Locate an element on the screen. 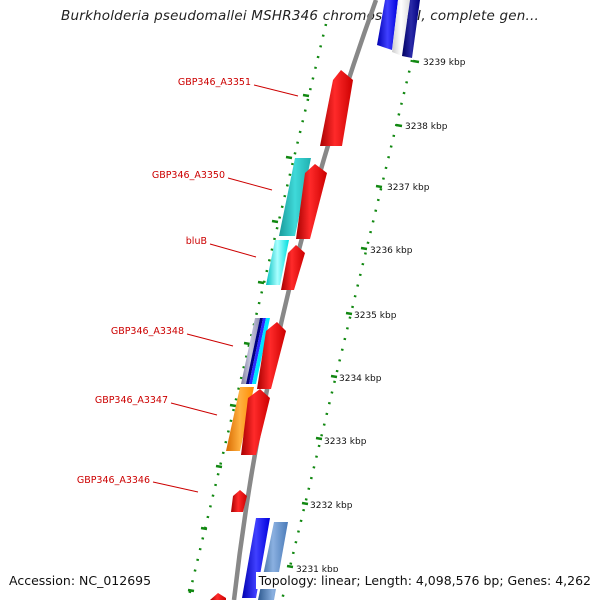  gene-navy-top is located at coordinates (411, 29).